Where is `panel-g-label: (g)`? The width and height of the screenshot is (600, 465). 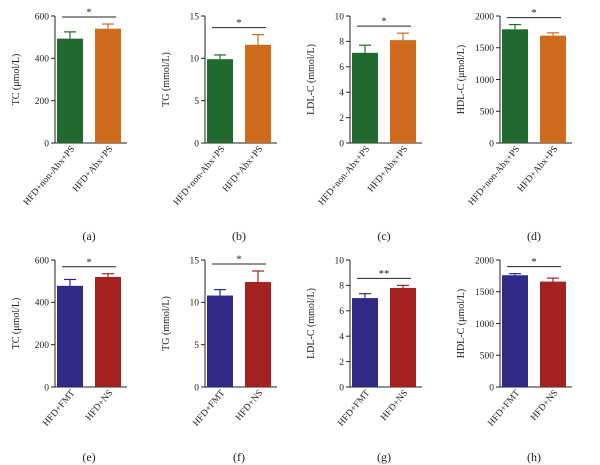
panel-g-label: (g) is located at coordinates (384, 457).